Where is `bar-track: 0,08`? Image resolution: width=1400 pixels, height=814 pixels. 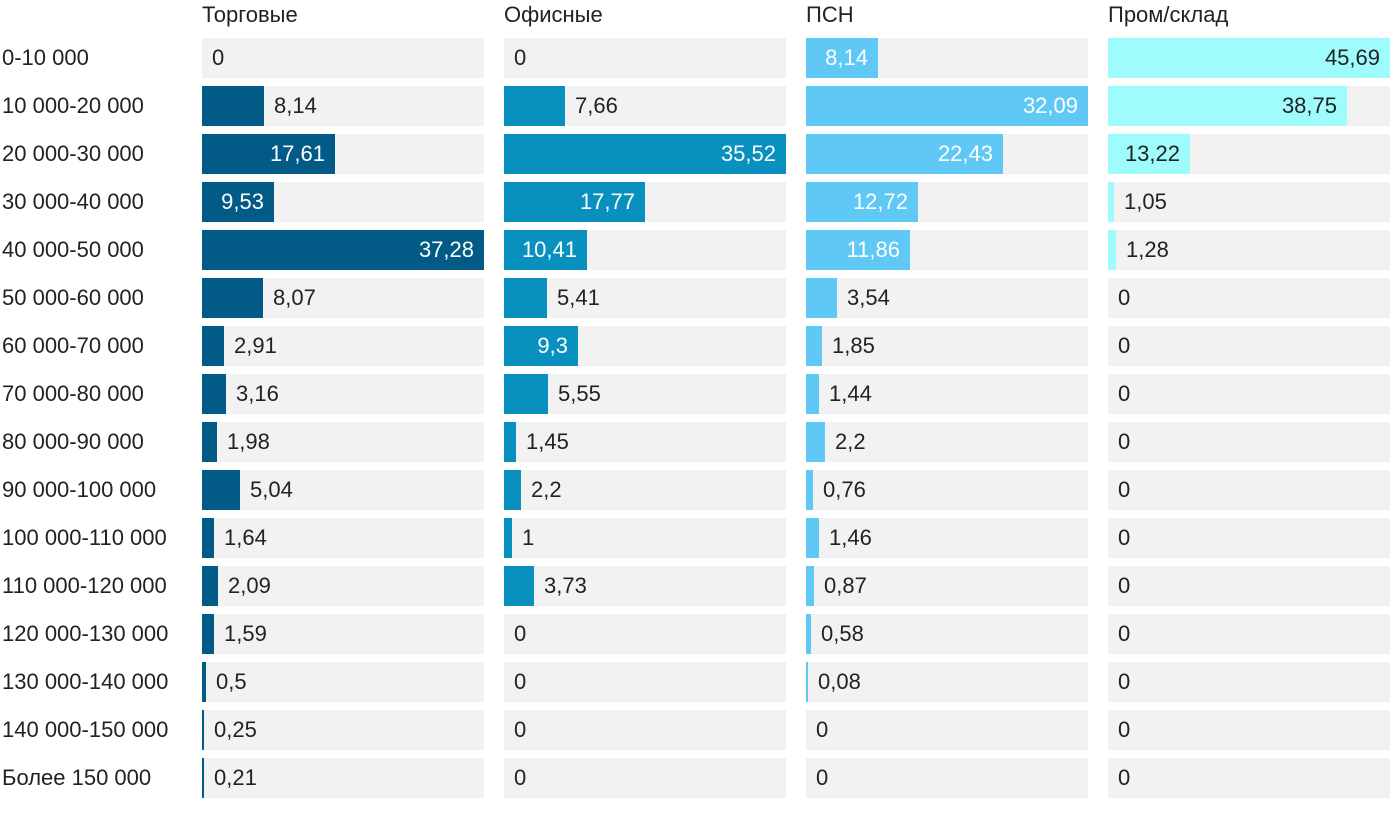 bar-track: 0,08 is located at coordinates (947, 682).